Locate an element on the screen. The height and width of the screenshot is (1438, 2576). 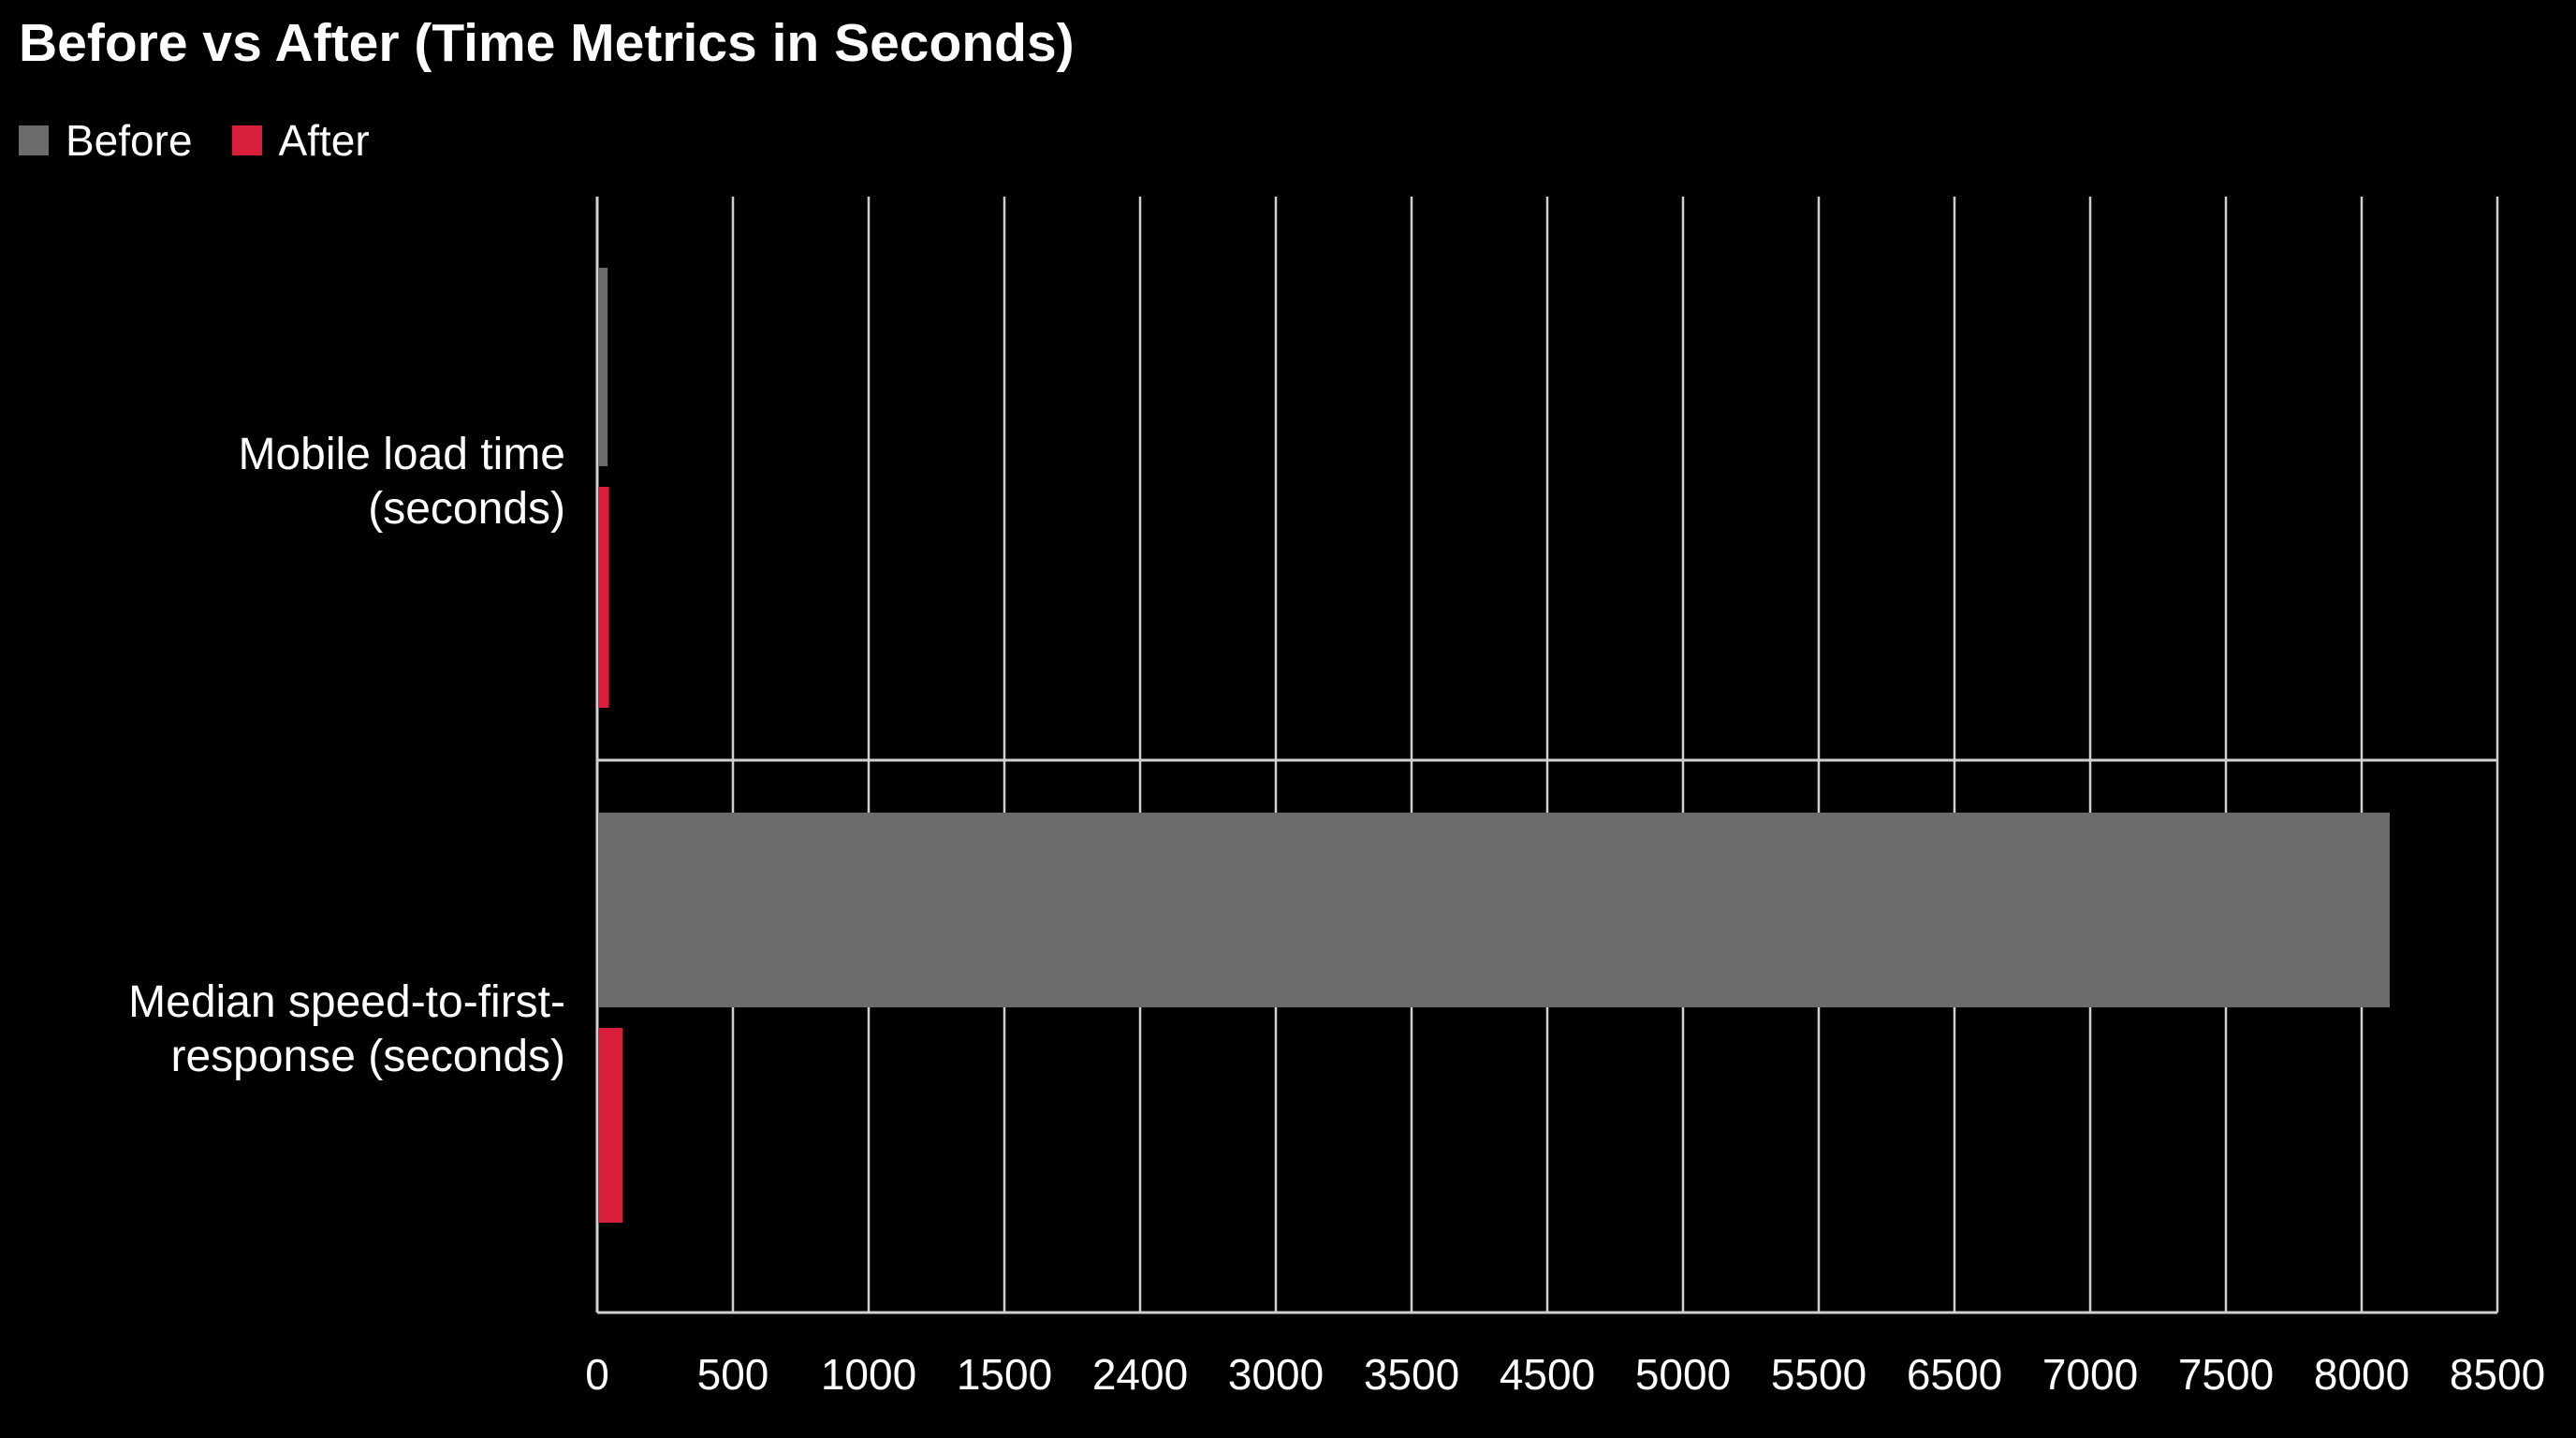
legend-item-after: After is located at coordinates (300, 140).